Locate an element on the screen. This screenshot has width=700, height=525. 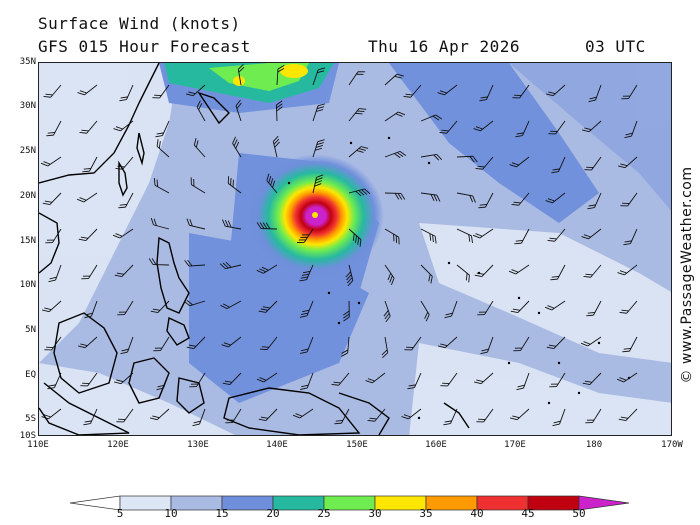
colorbar-label: 10 is located at coordinates (171, 513).